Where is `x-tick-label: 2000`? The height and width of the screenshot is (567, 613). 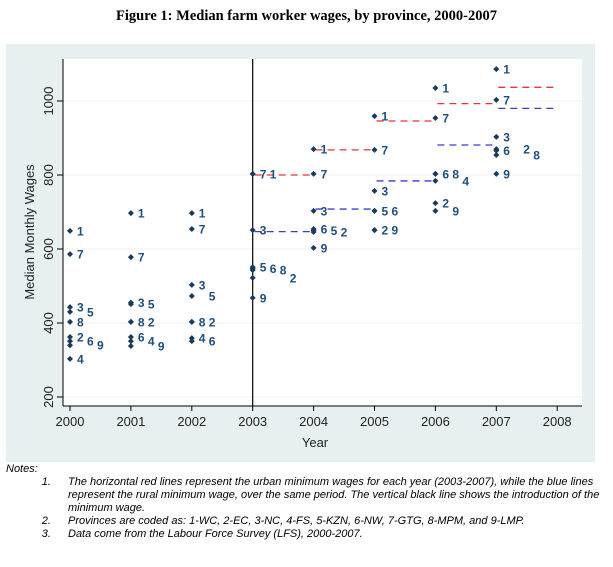
x-tick-label: 2000 is located at coordinates (70, 421).